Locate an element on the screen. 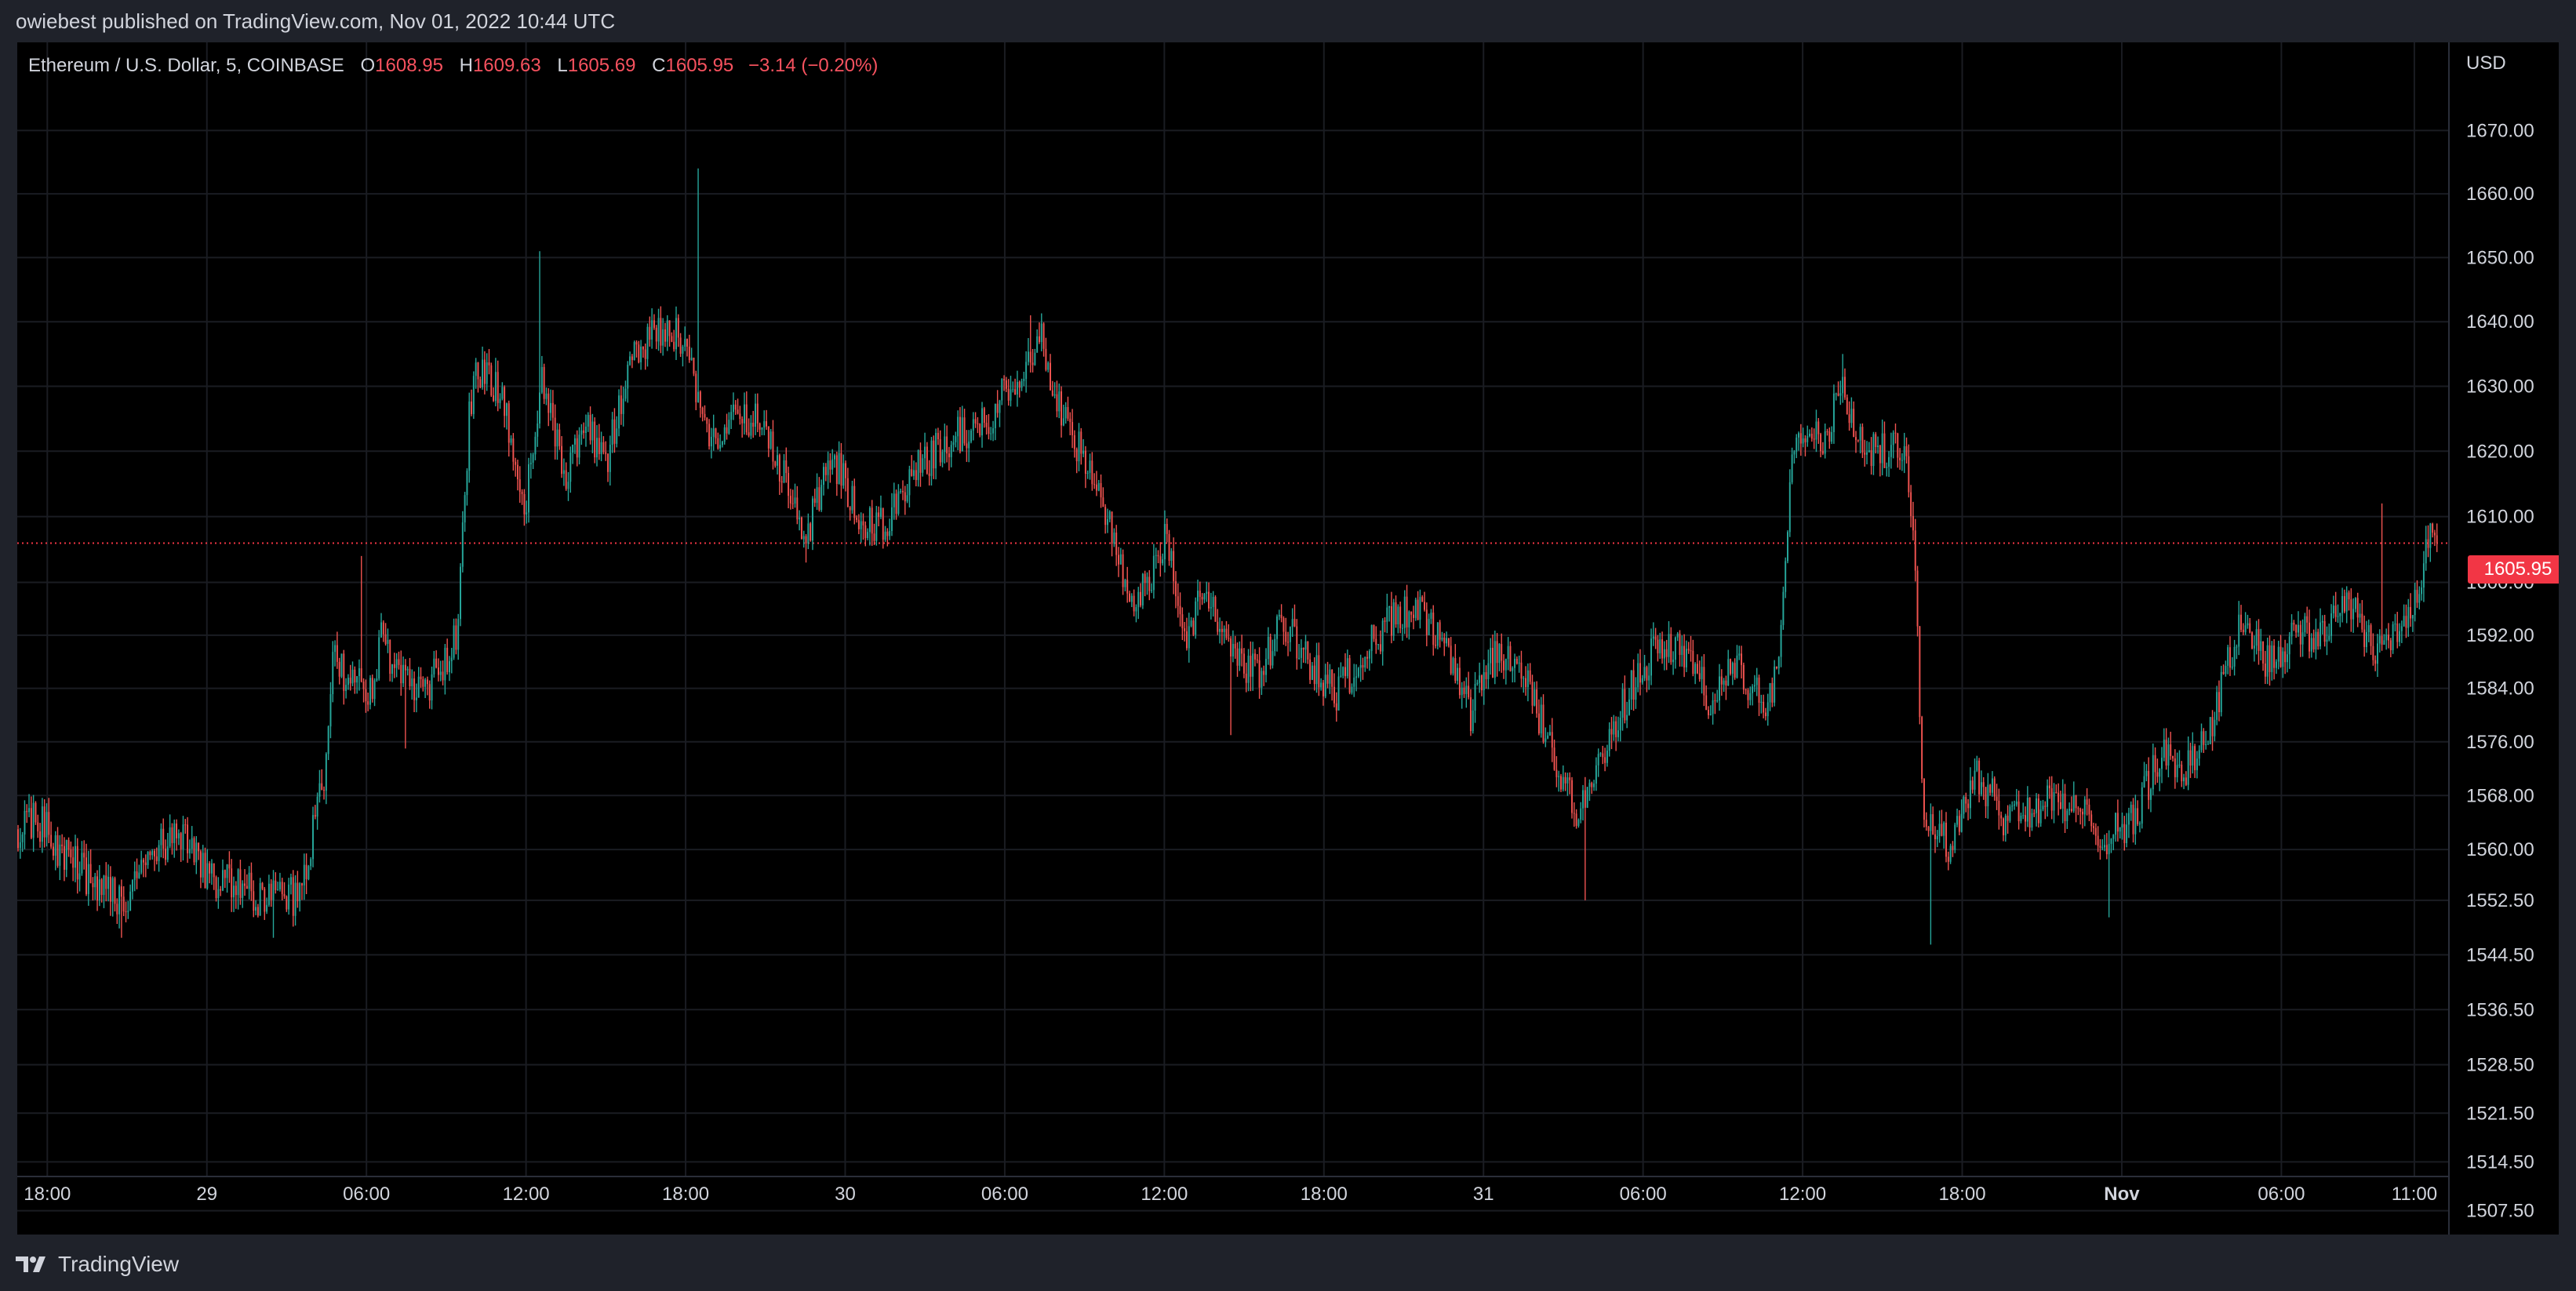  currency-label: USD is located at coordinates (2486, 63).